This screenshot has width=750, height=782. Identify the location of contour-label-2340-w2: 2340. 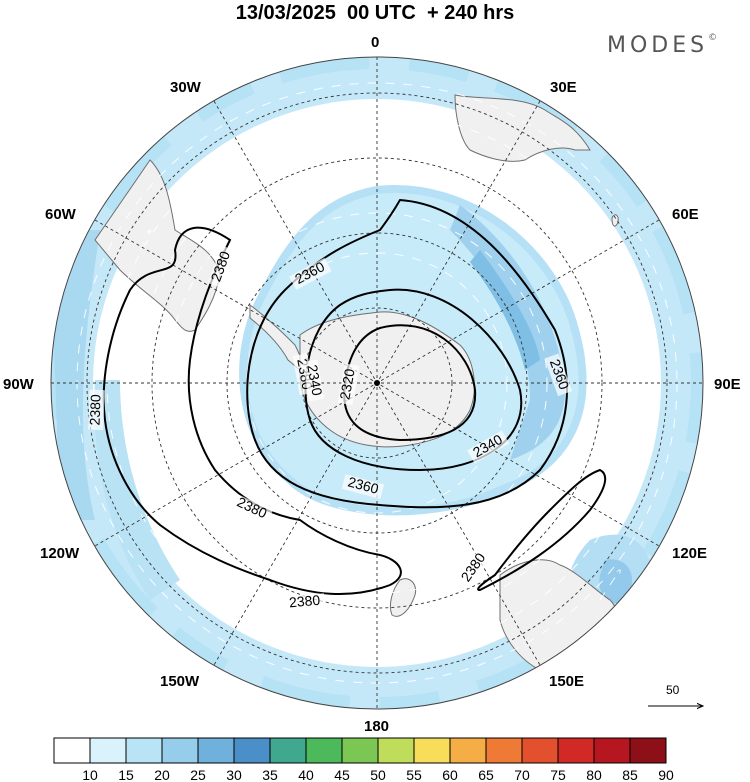
(314, 380).